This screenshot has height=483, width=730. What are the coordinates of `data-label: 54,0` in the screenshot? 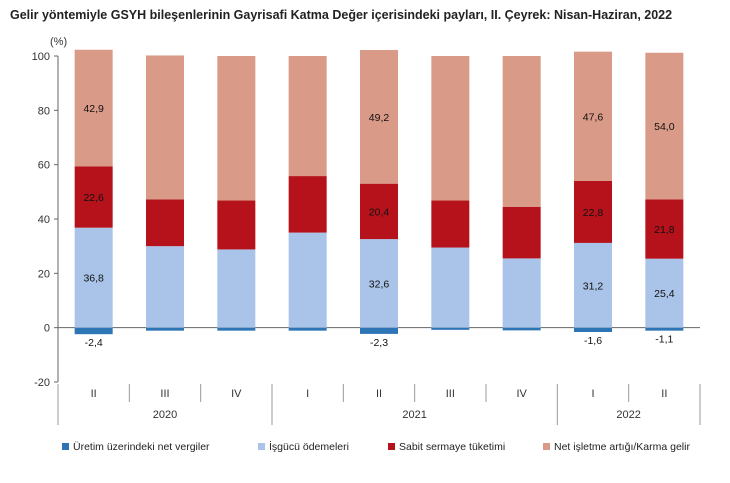 It's located at (664, 127).